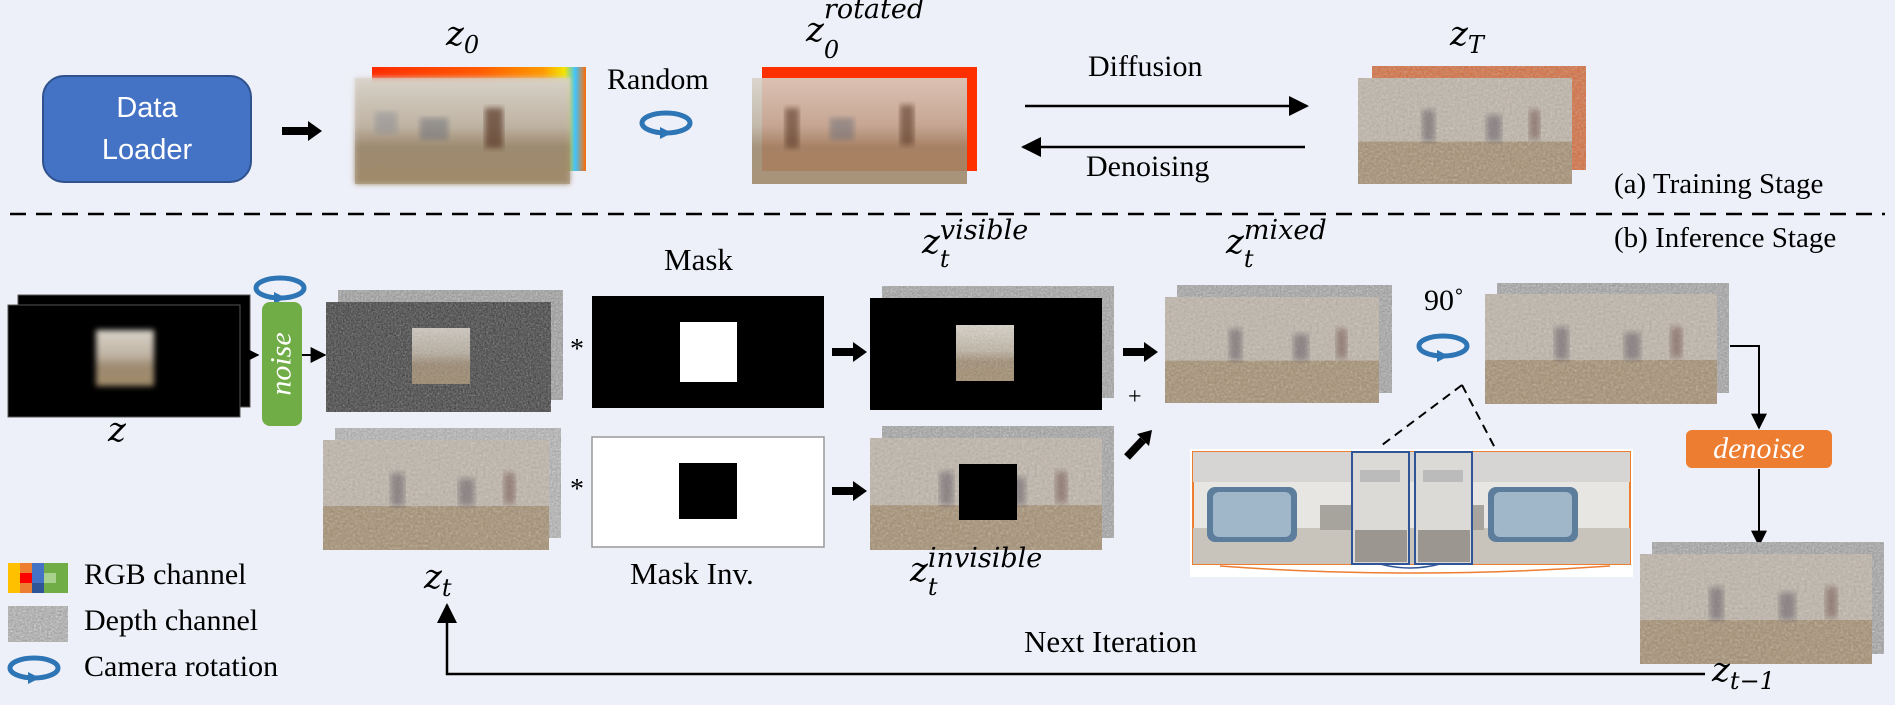 This screenshot has width=1895, height=705. I want to click on denoising-label: Denoising, so click(1148, 166).